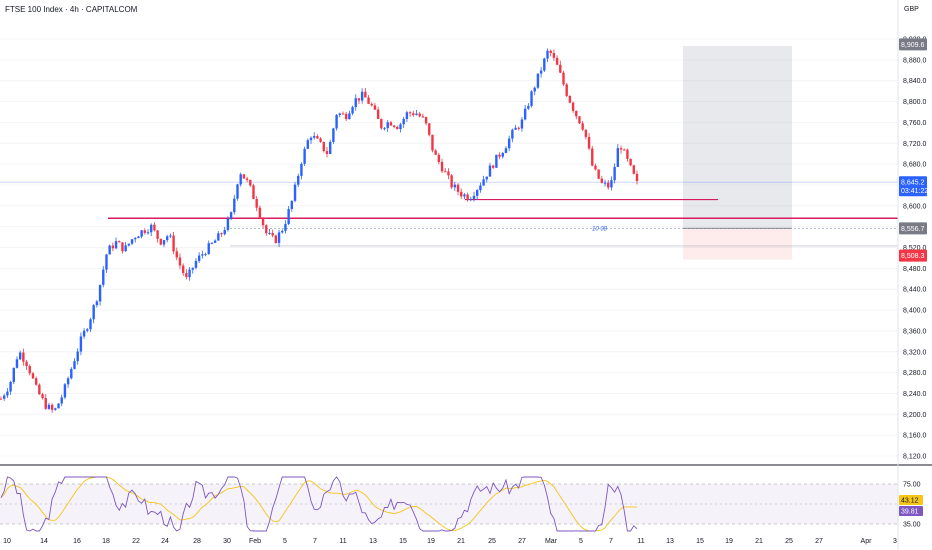 This screenshot has height=550, width=932. Describe the element at coordinates (492, 541) in the screenshot. I see `x-tick-label: 25` at that location.